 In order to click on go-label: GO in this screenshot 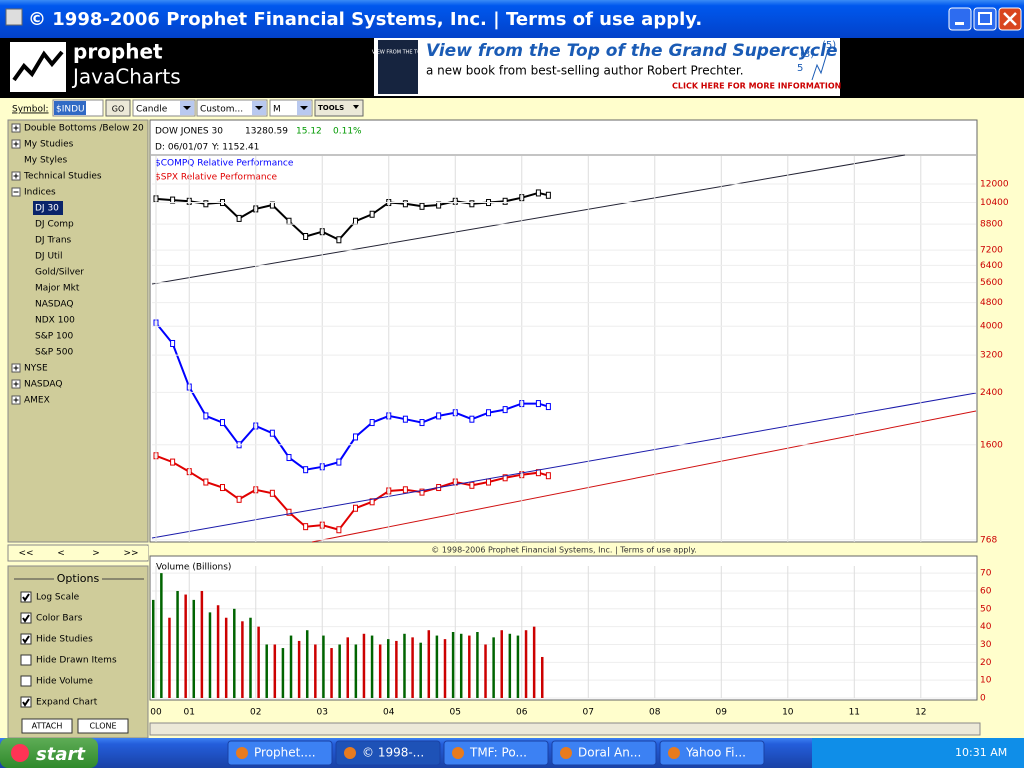, I will do `click(118, 109)`.